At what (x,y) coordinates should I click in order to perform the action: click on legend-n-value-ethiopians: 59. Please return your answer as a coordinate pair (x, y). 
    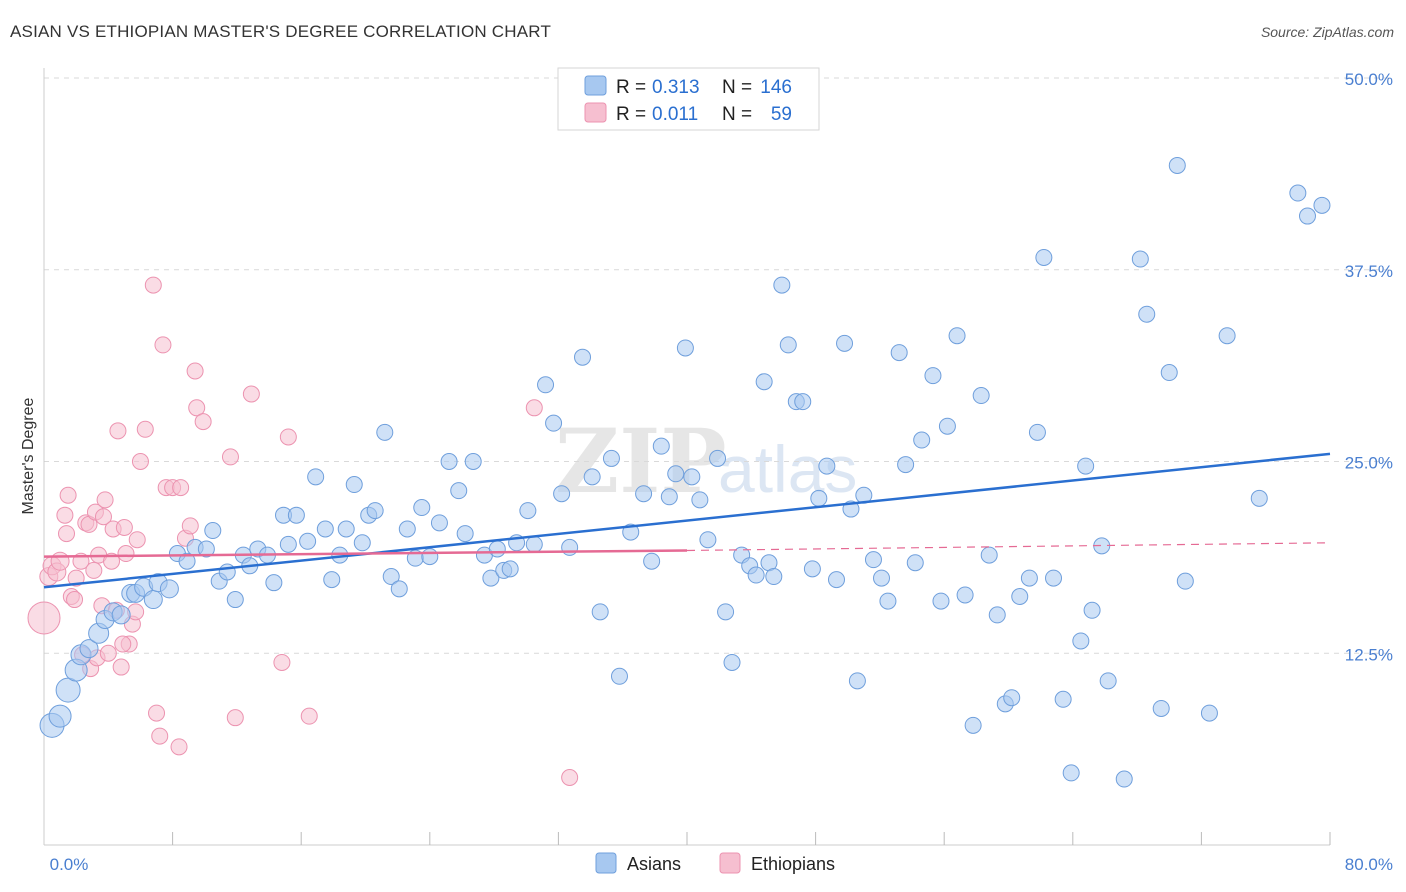
    Looking at the image, I should click on (781, 114).